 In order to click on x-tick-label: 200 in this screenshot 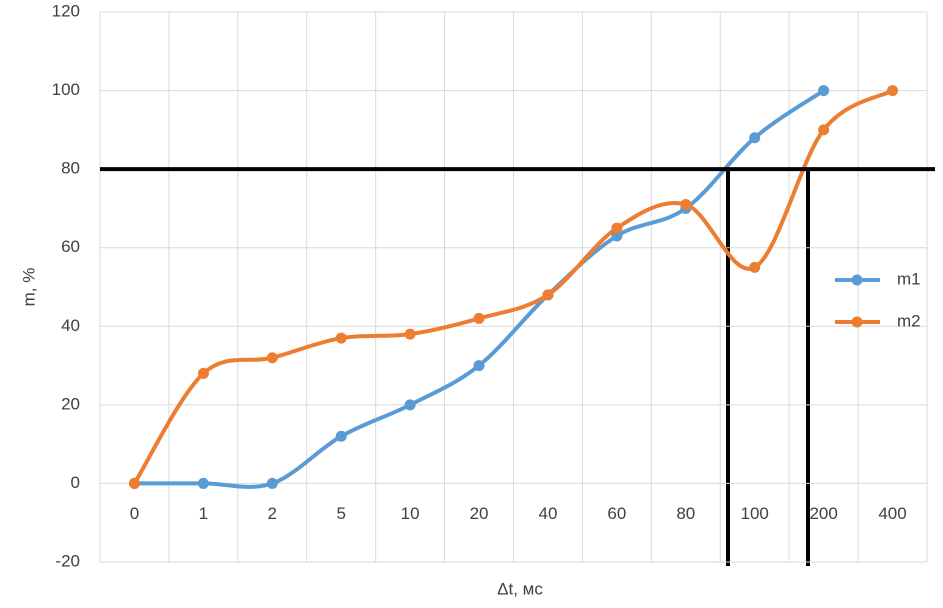, I will do `click(823, 513)`.